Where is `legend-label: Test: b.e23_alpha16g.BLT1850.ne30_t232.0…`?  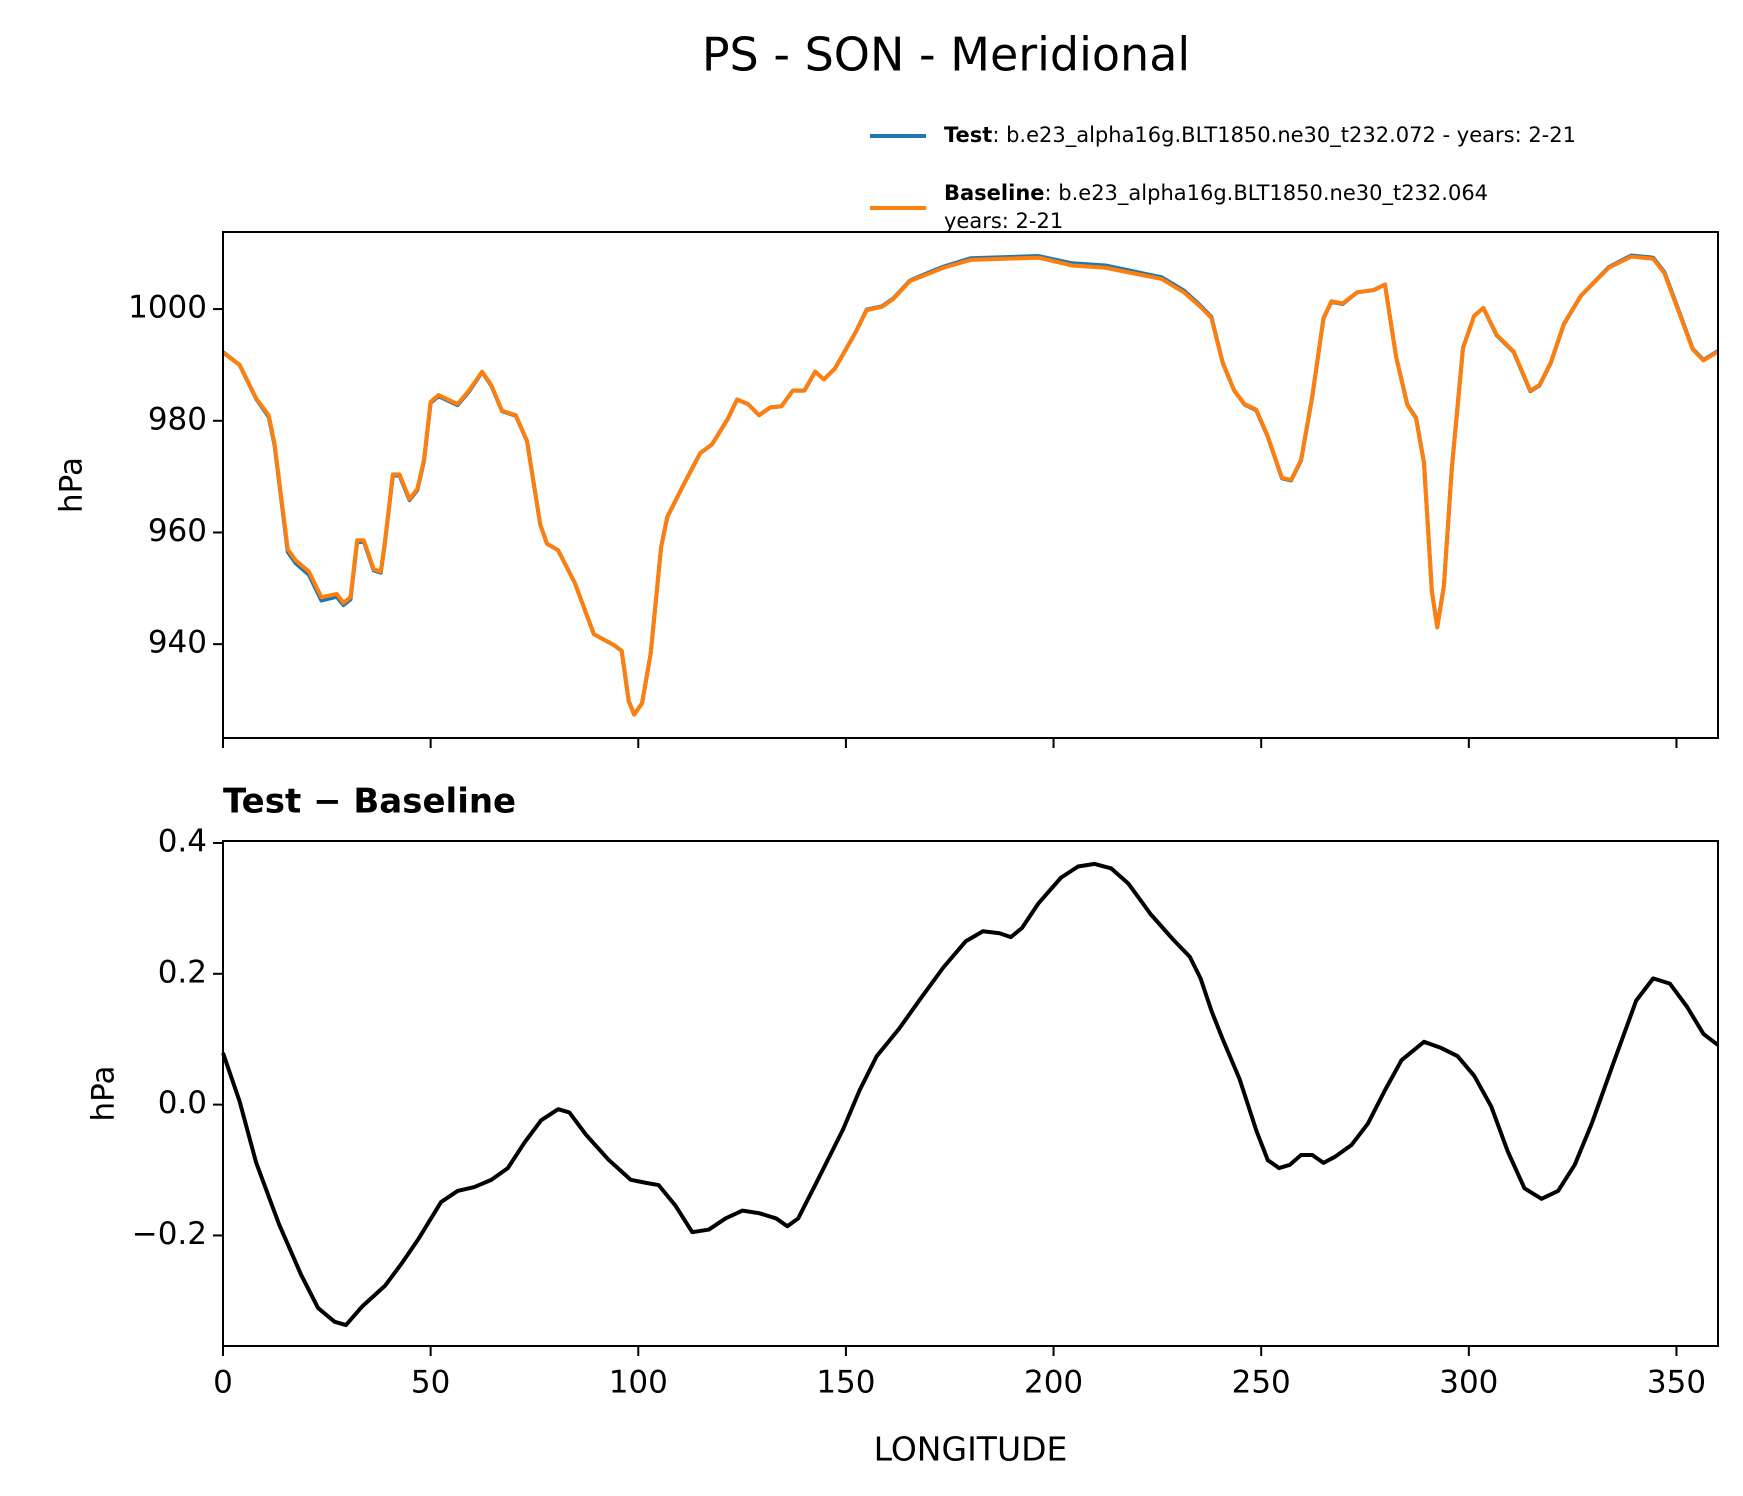
legend-label: Test: b.e23_alpha16g.BLT1850.ne30_t232.0… is located at coordinates (1260, 135).